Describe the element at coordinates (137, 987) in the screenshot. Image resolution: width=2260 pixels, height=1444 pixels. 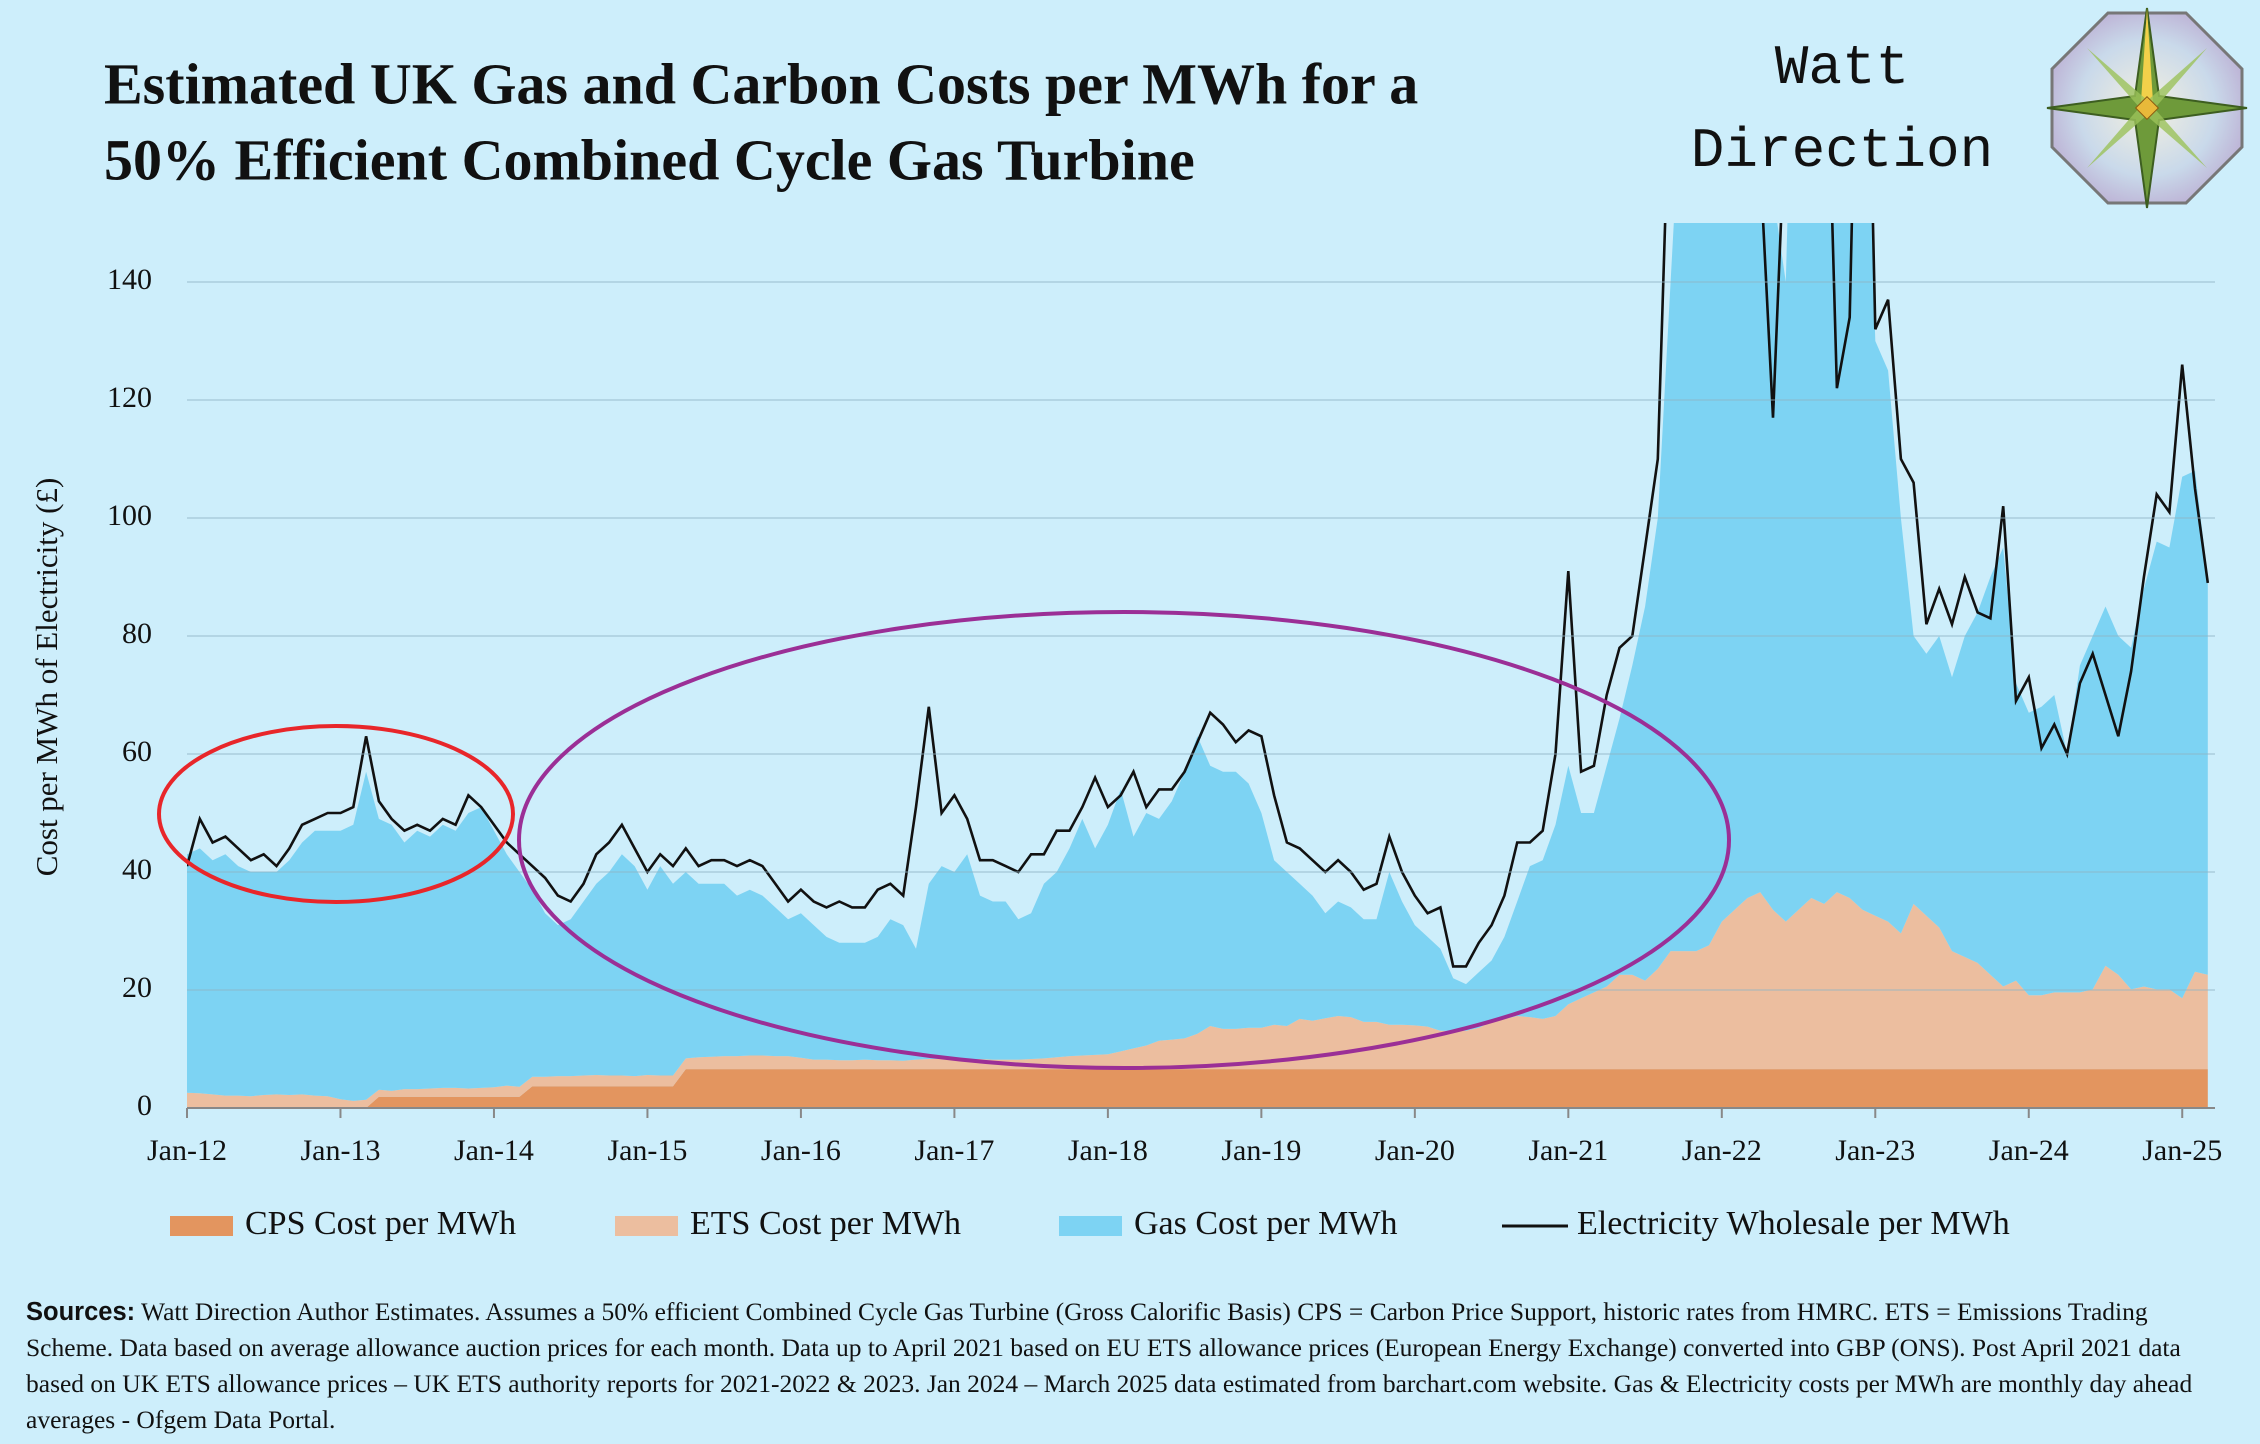
I see `y-tick-label: 20` at that location.